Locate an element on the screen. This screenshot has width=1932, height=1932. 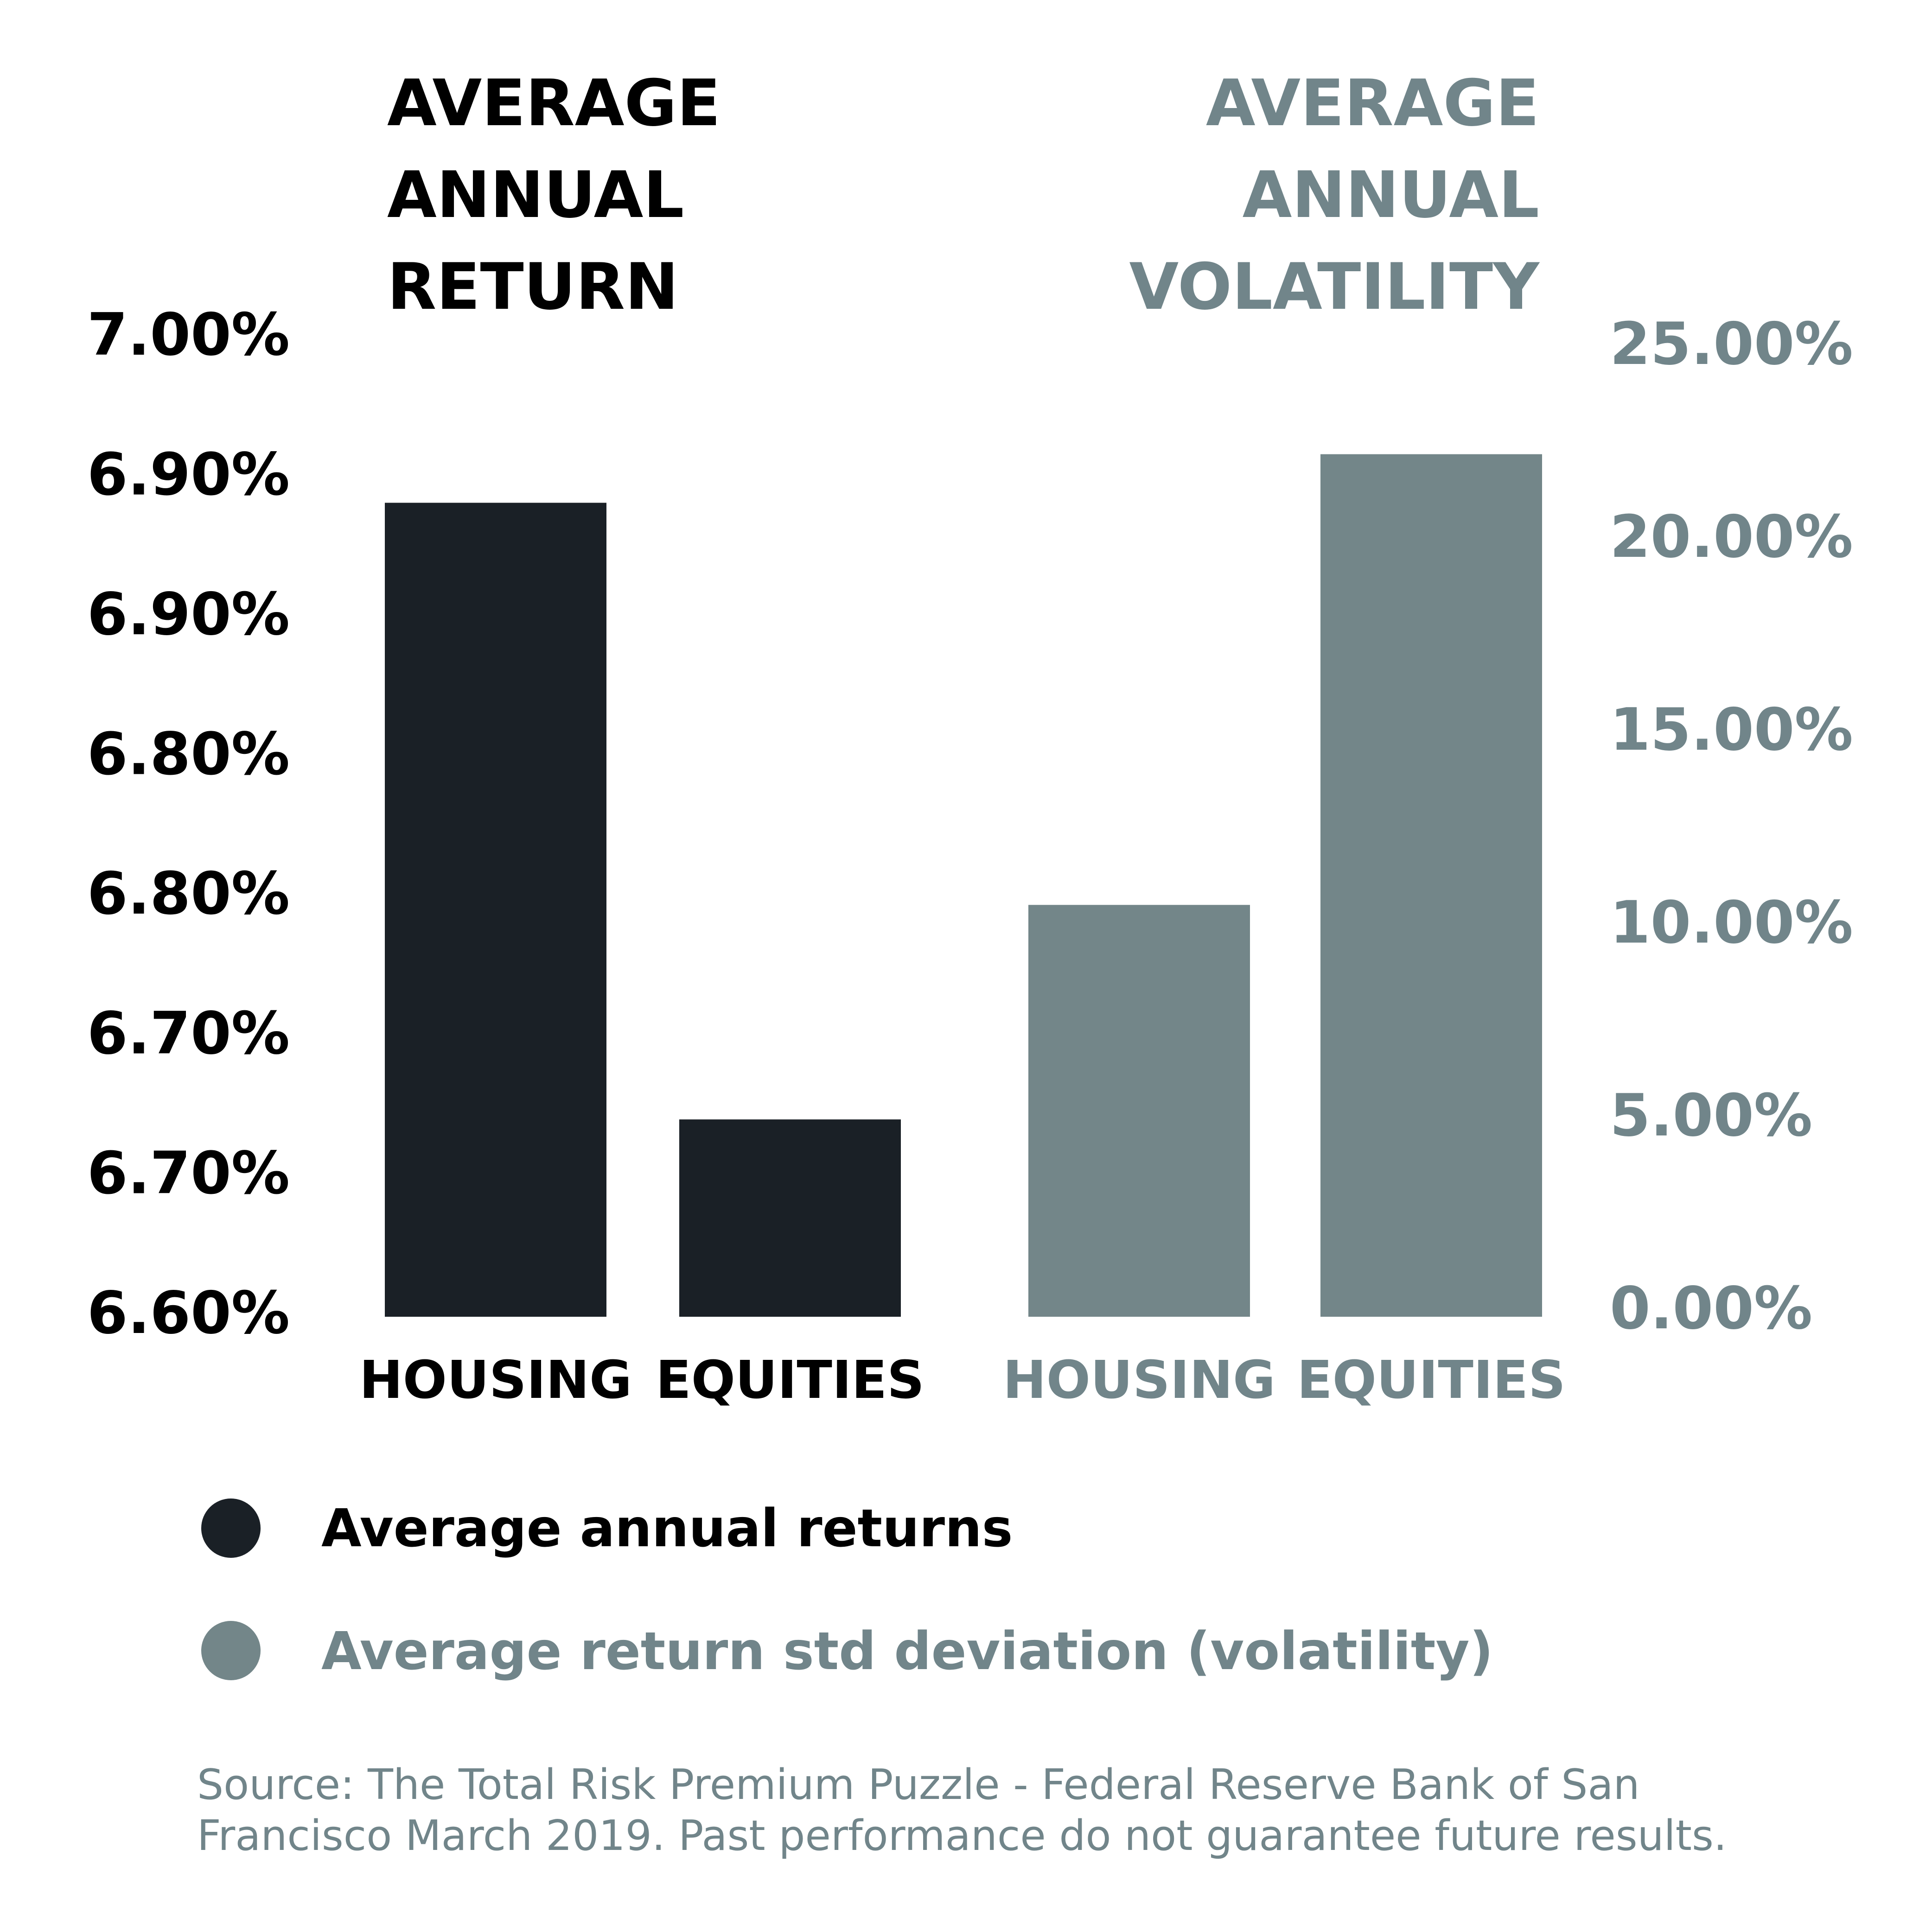
volatility-title-line-2: ANNUAL is located at coordinates (1391, 195).